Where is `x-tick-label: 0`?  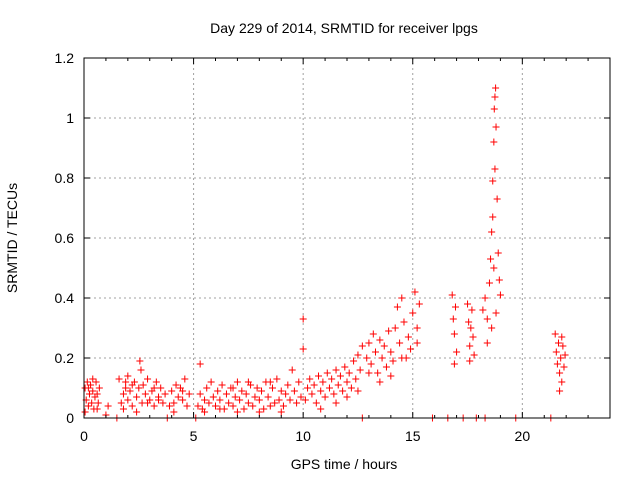 x-tick-label: 0 is located at coordinates (84, 436).